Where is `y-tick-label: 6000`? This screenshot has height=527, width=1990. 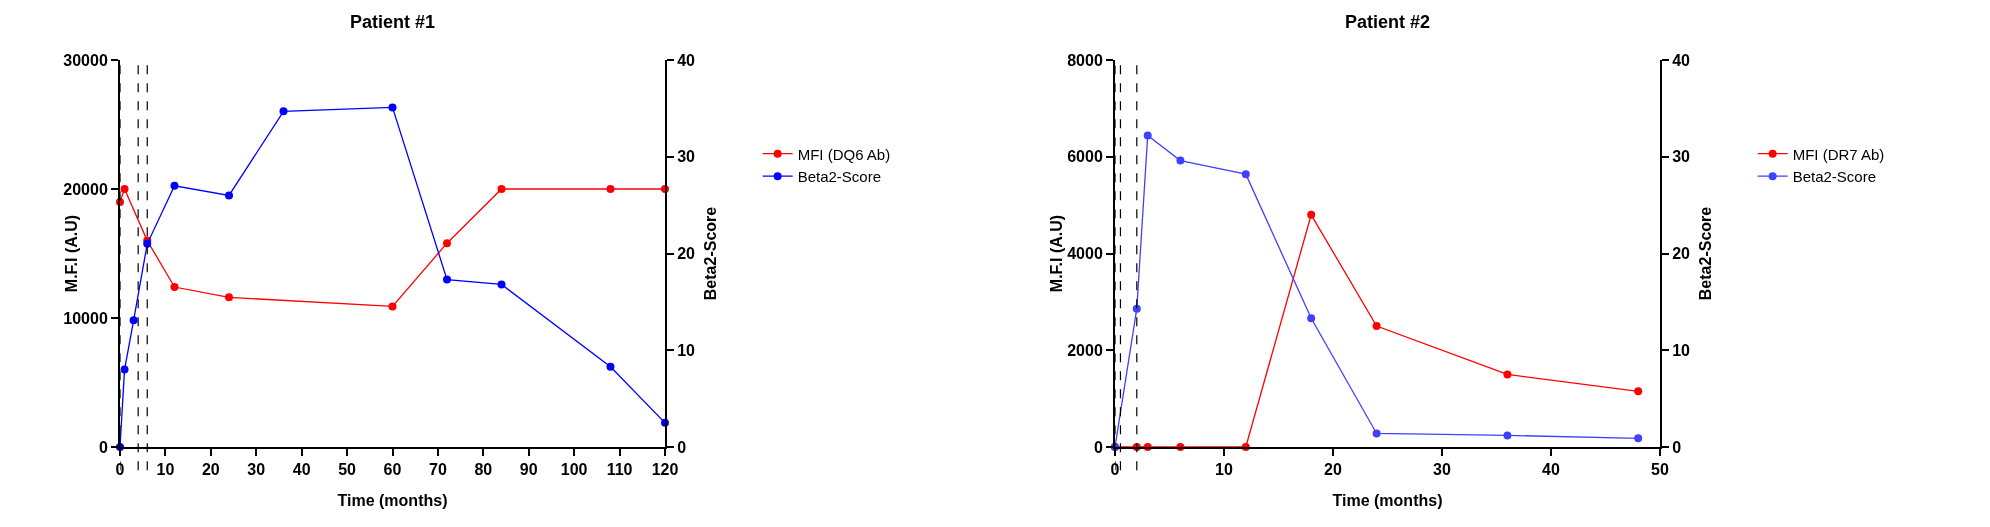
y-tick-label: 6000 is located at coordinates (1085, 157).